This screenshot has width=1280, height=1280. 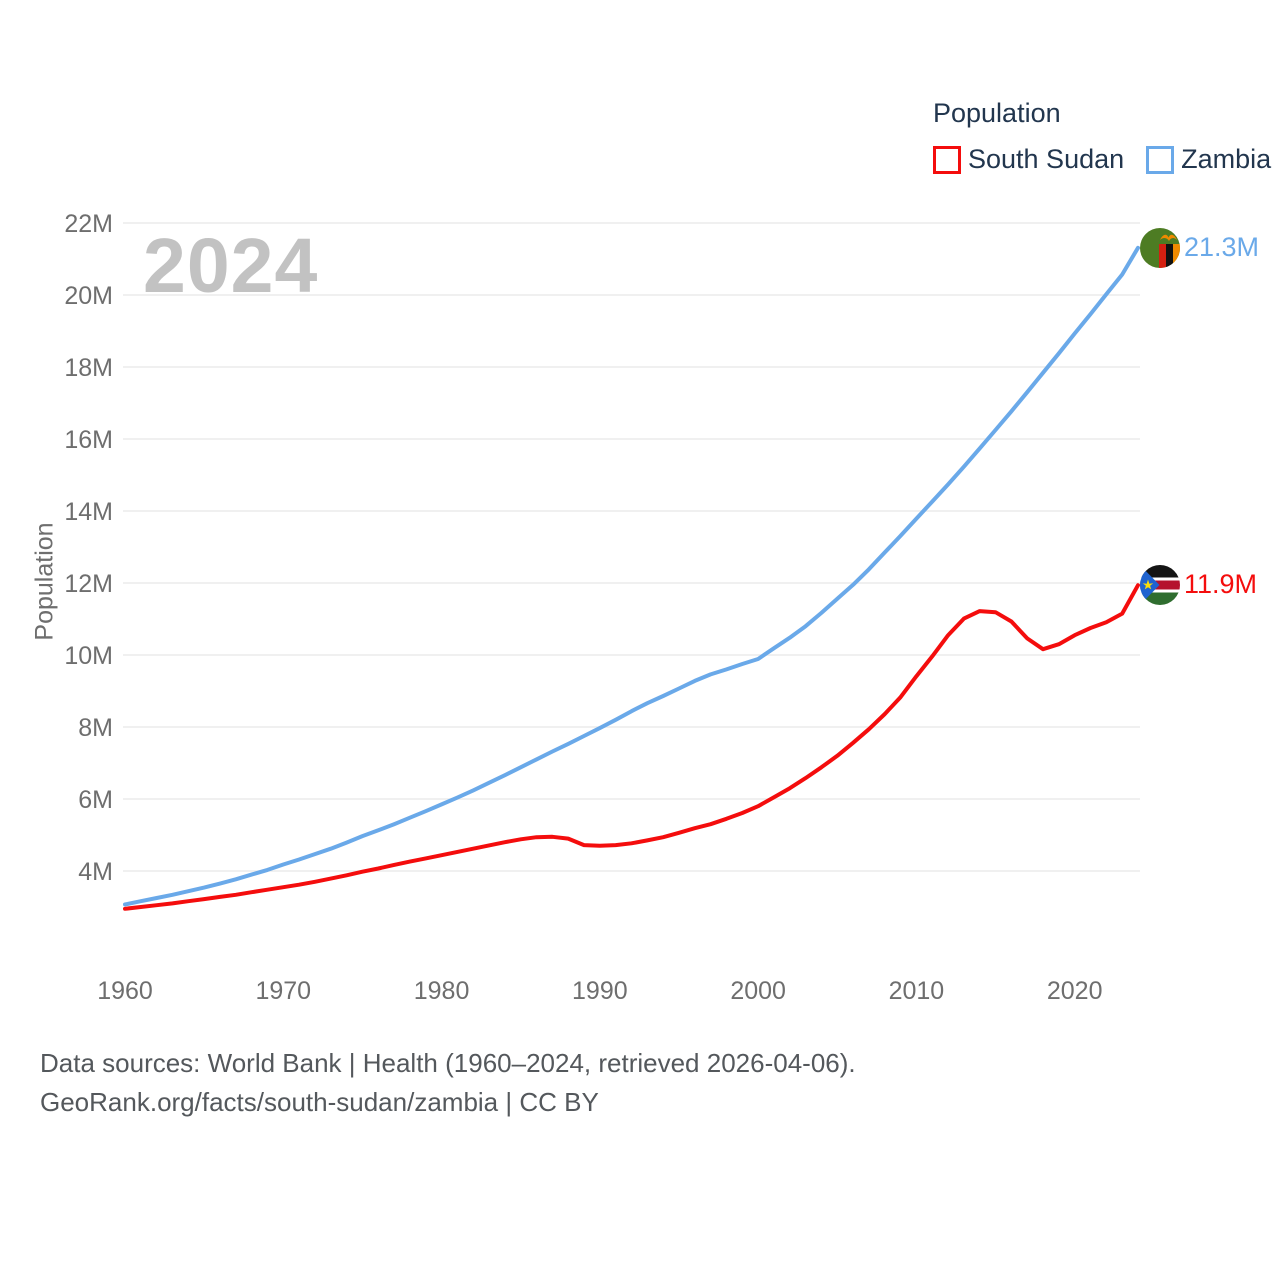 I want to click on x-tick-label: 2020, so click(x=1075, y=991).